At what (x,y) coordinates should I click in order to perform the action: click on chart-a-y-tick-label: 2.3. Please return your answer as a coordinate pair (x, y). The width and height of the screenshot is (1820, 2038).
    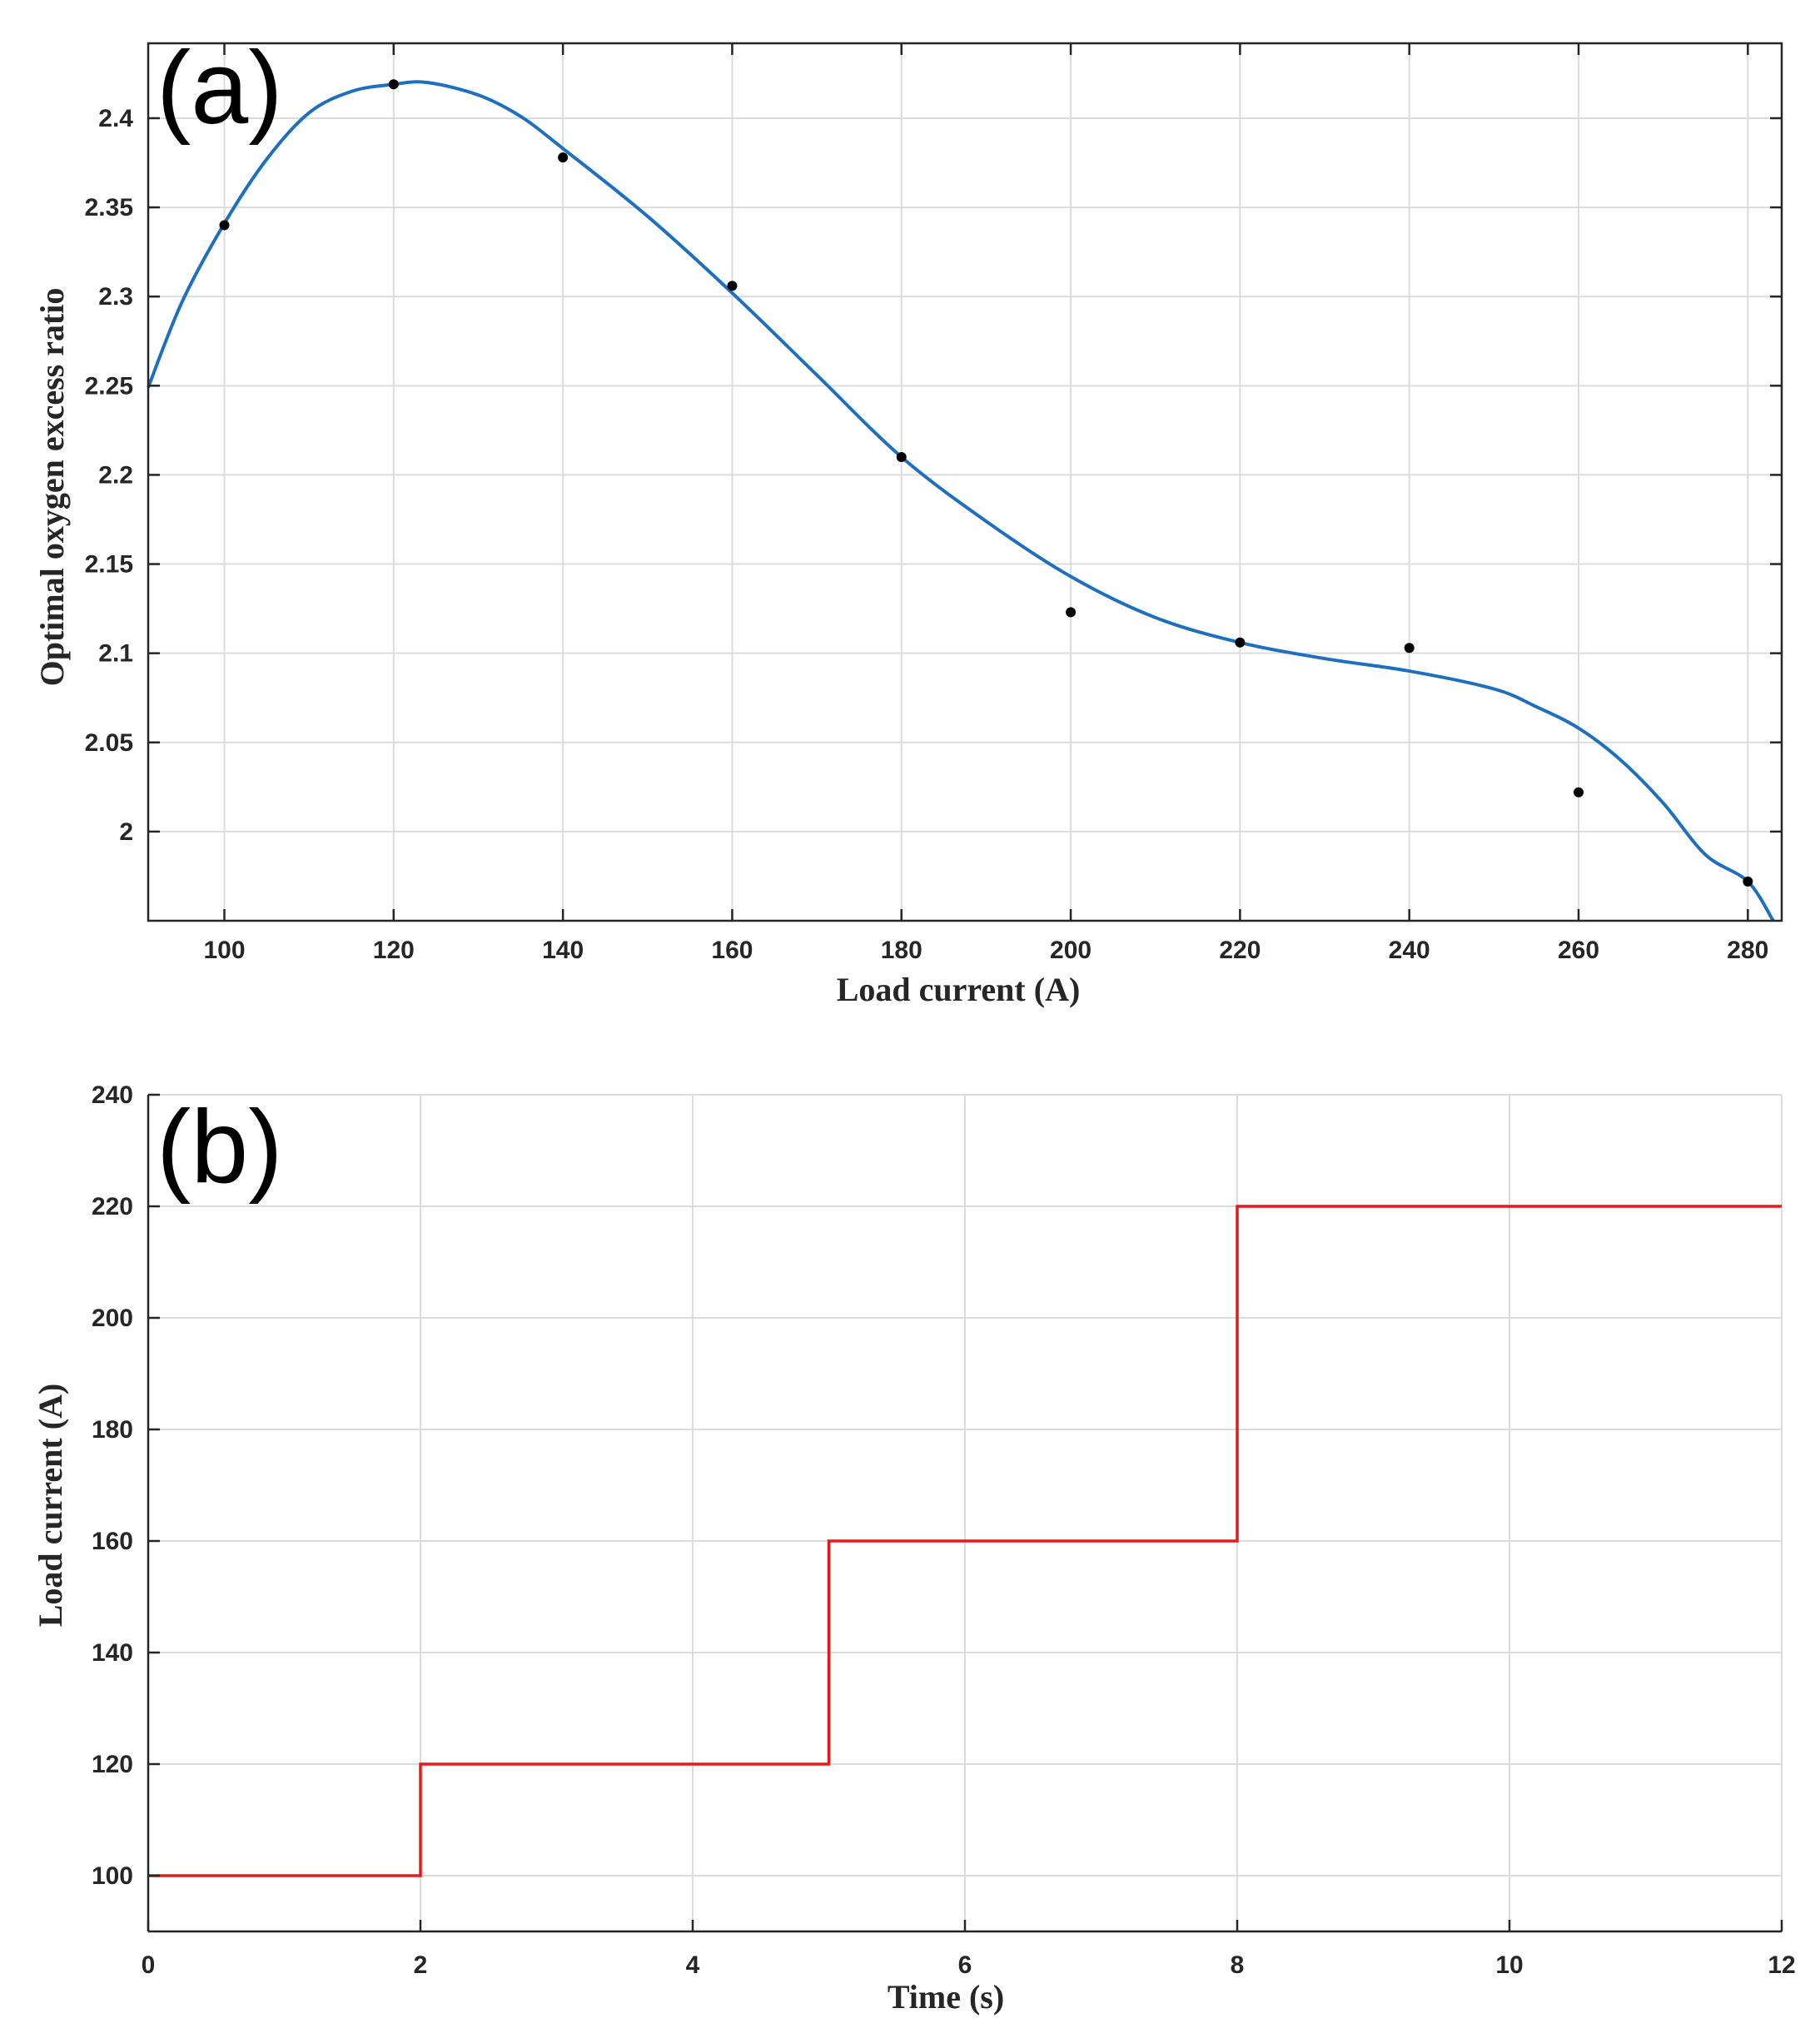
    Looking at the image, I should click on (115, 297).